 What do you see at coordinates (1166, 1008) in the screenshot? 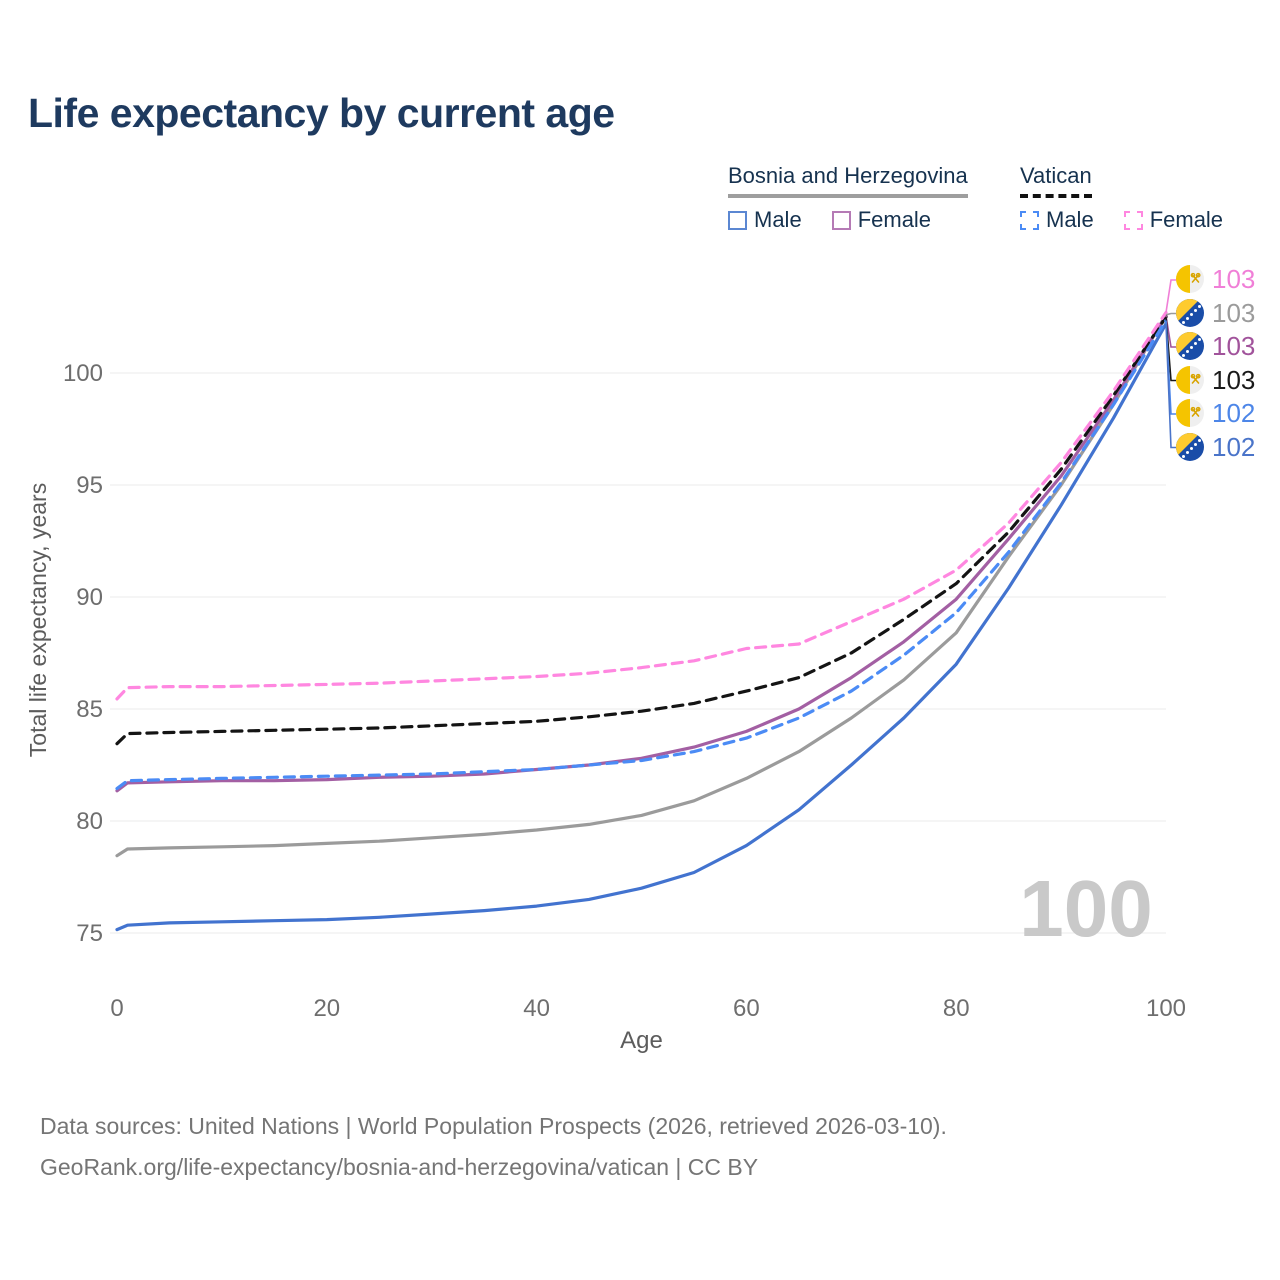
I see `x-tick-label: 100` at bounding box center [1166, 1008].